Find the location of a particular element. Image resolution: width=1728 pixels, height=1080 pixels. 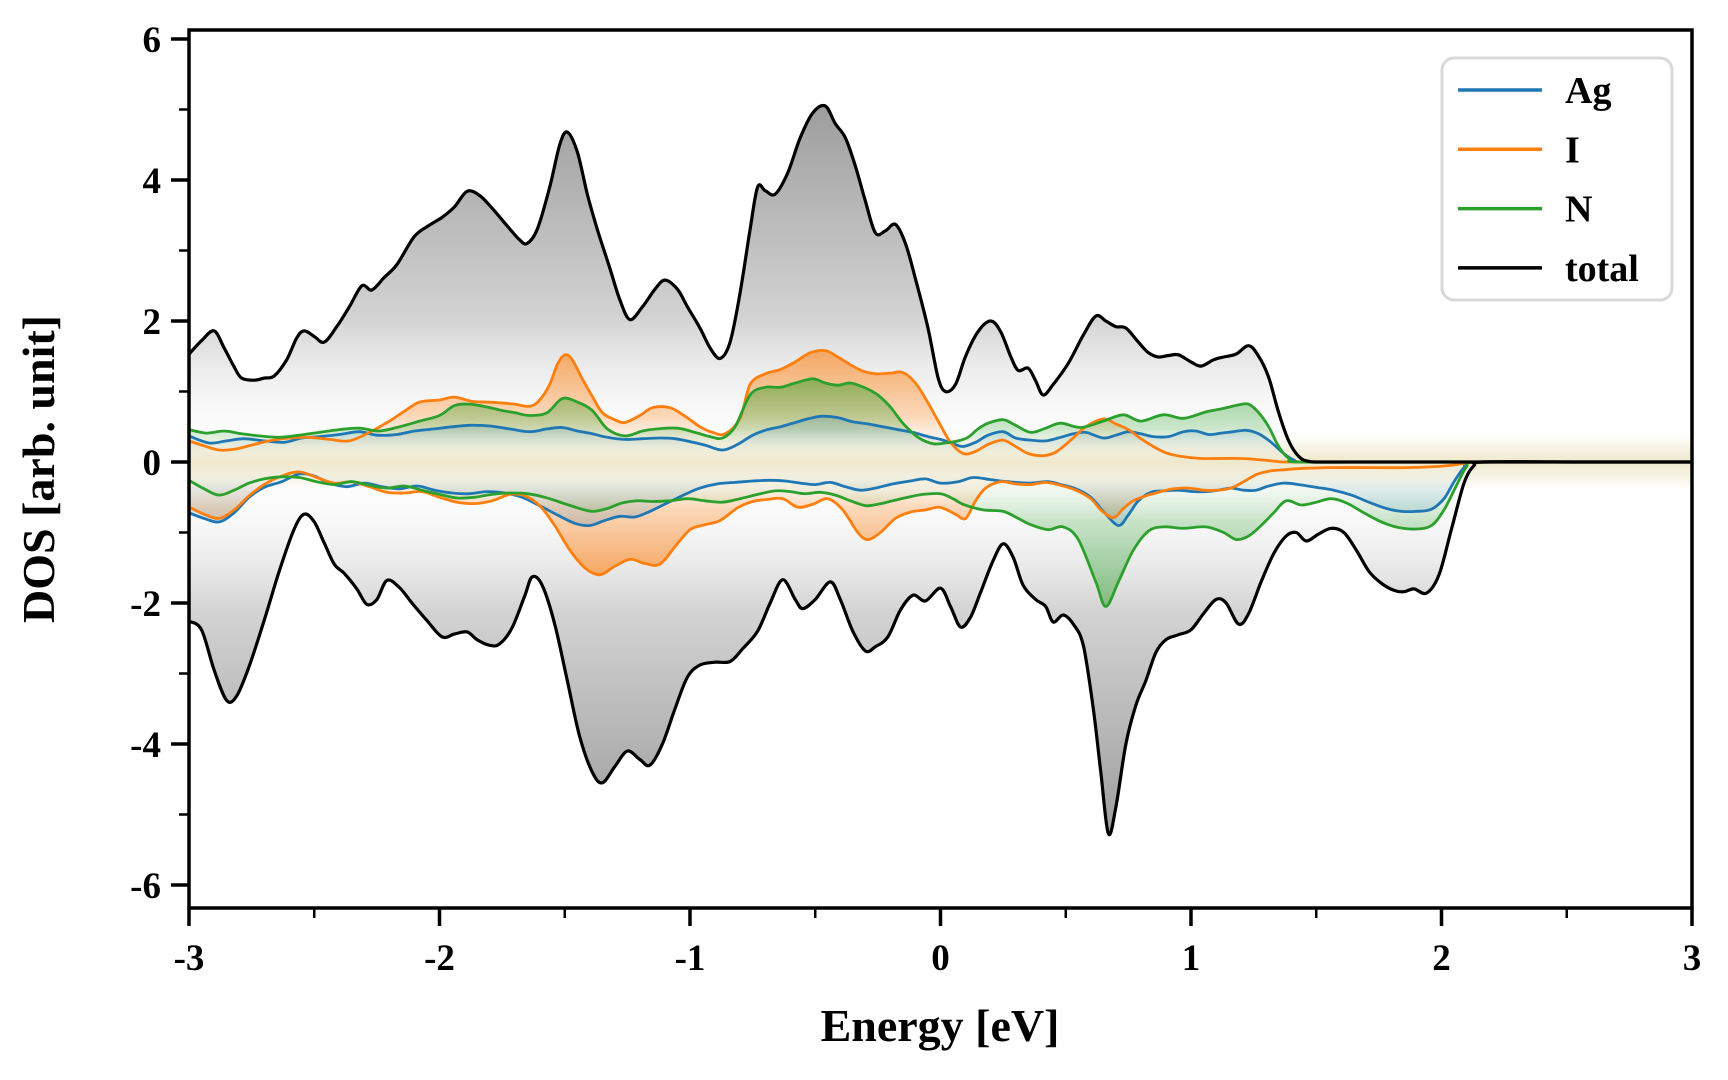

x-tick-label: -2 is located at coordinates (439, 958).